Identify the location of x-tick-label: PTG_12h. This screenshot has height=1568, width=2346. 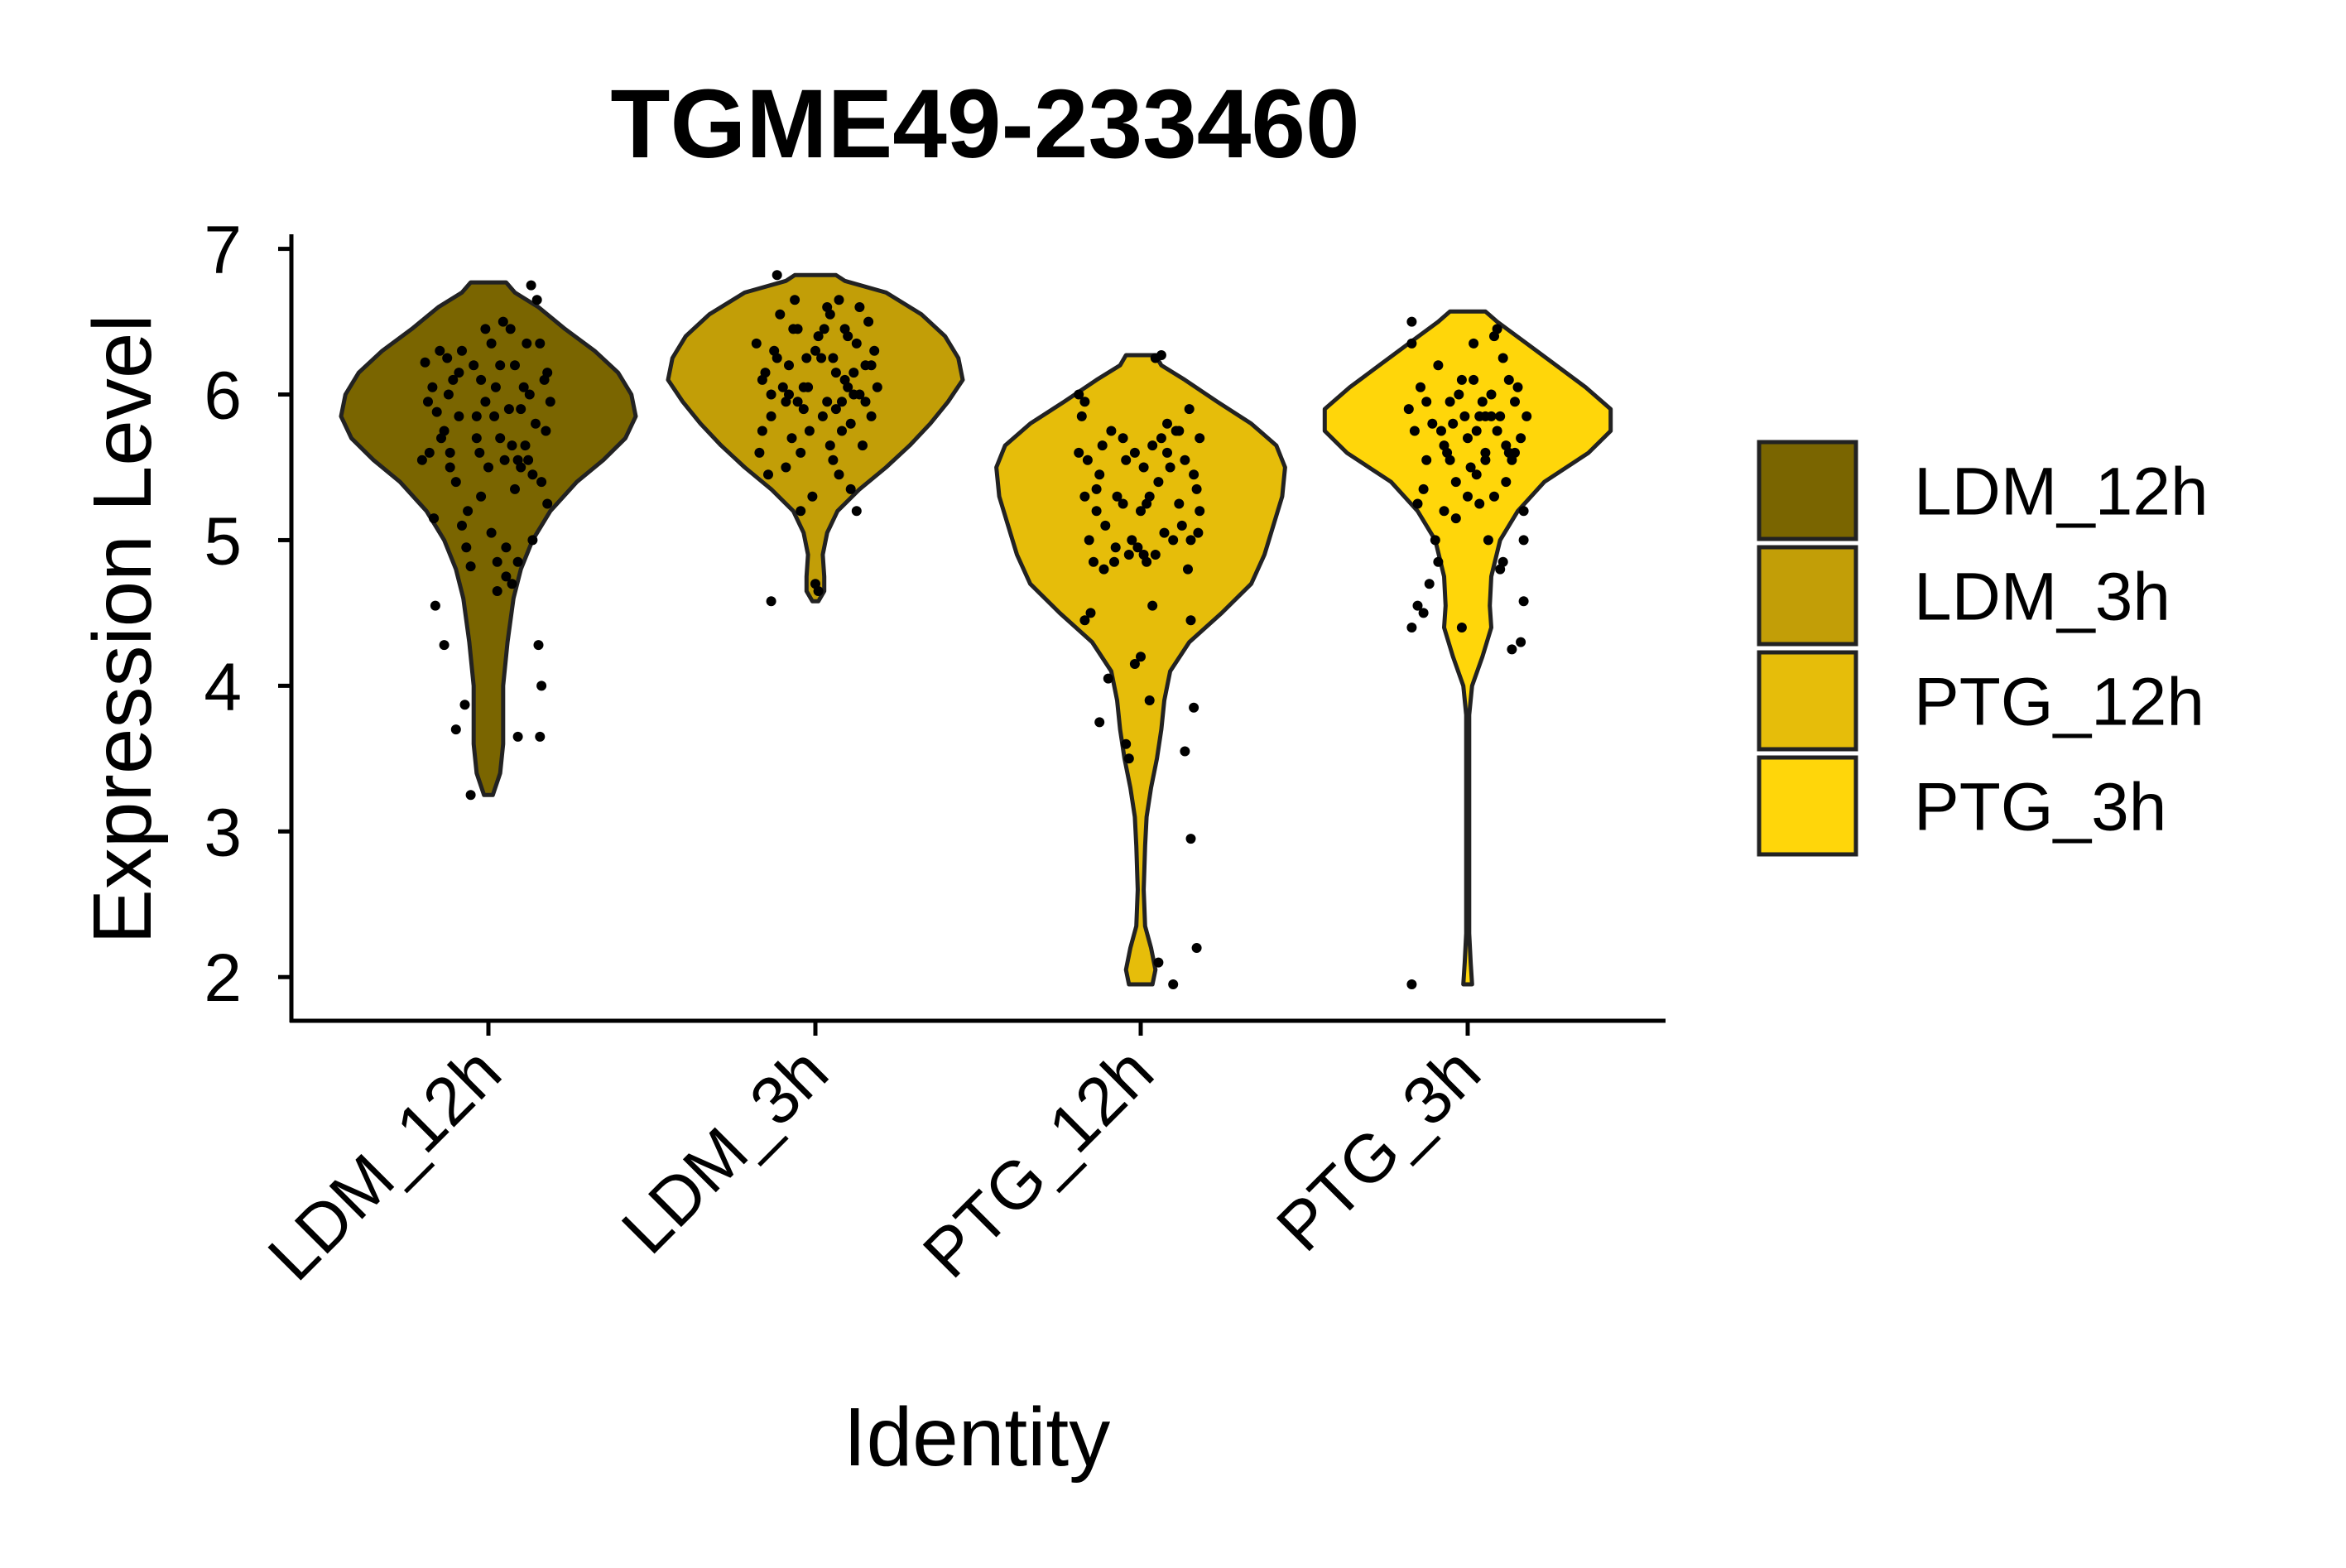
(1038, 1162).